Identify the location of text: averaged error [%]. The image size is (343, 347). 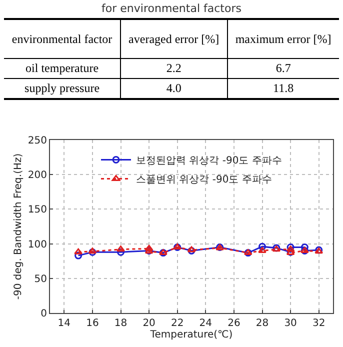
(174, 38).